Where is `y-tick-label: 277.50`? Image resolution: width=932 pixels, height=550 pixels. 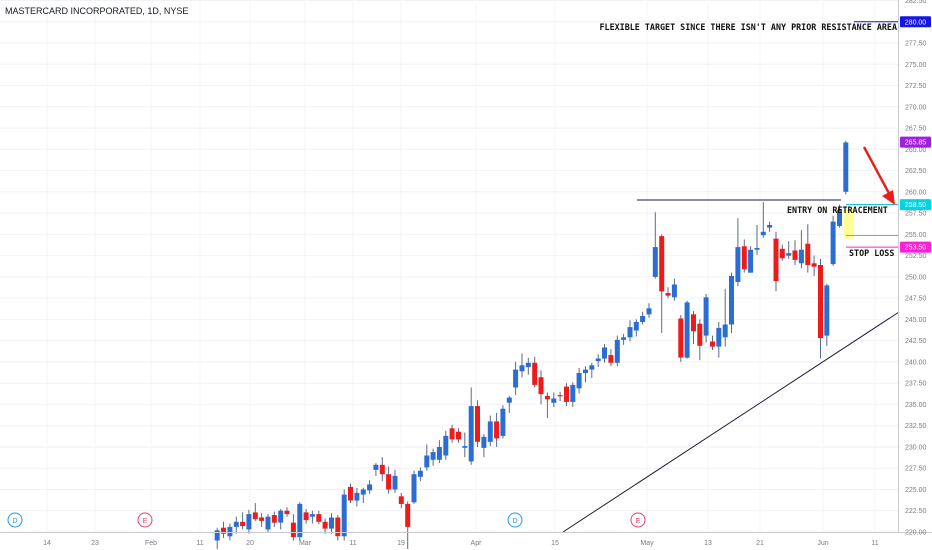
y-tick-label: 277.50 is located at coordinates (916, 44).